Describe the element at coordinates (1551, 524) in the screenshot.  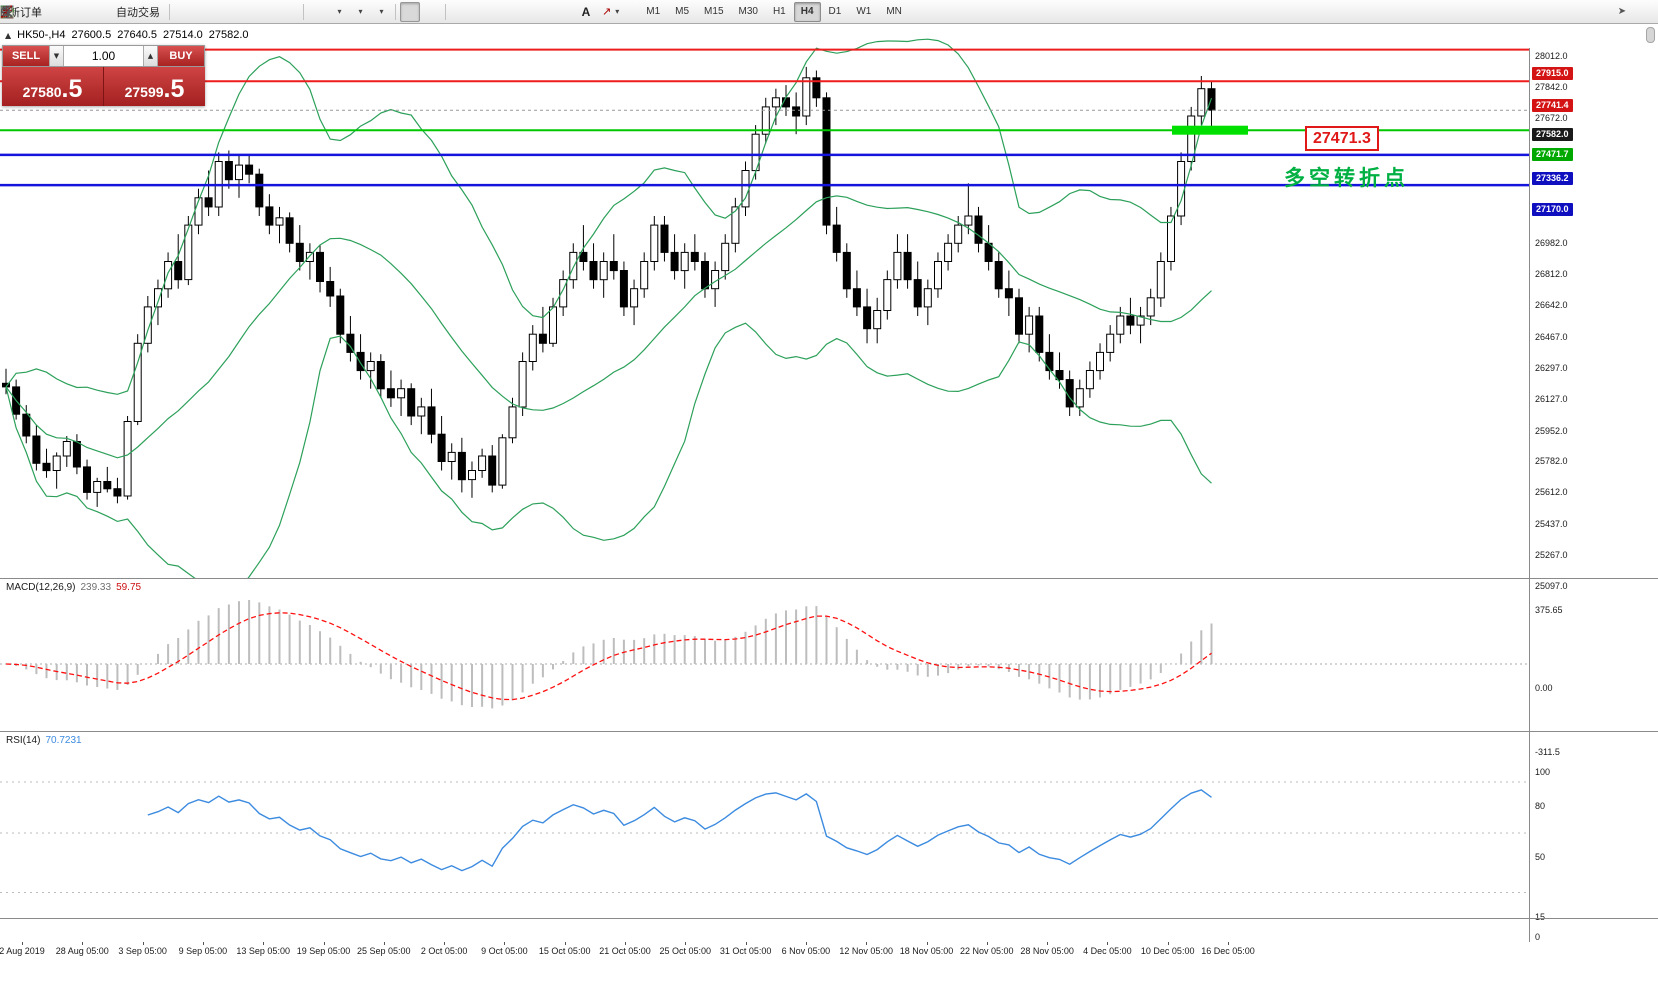
I see `price-tick: 25437.0` at that location.